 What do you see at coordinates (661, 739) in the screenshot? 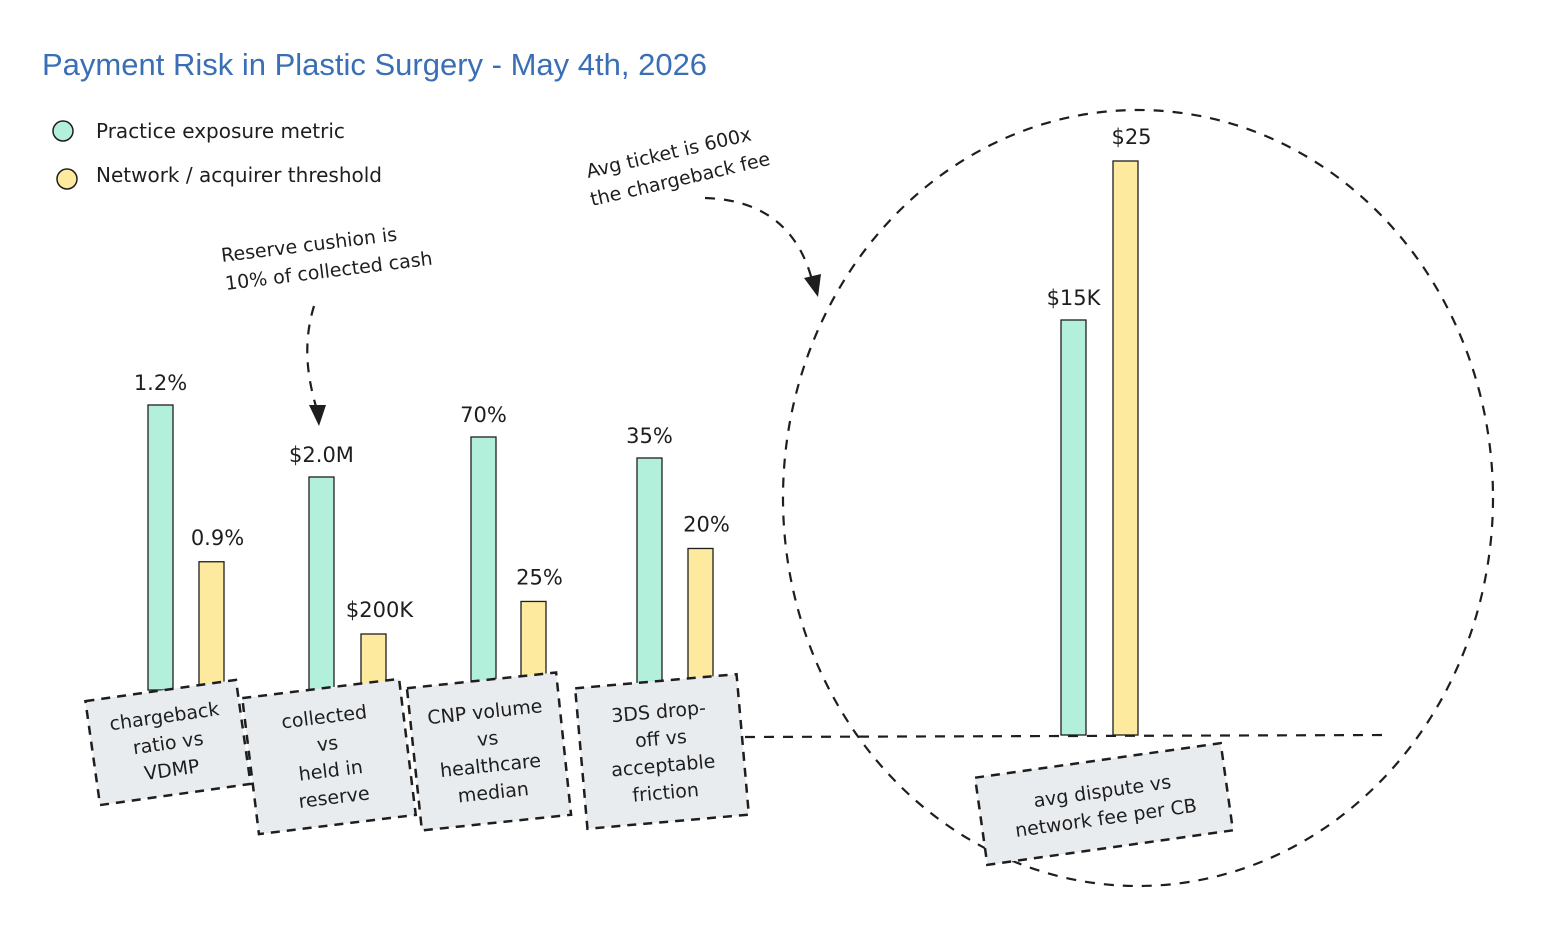
I see `category-label-4-line-2: off vs` at bounding box center [661, 739].